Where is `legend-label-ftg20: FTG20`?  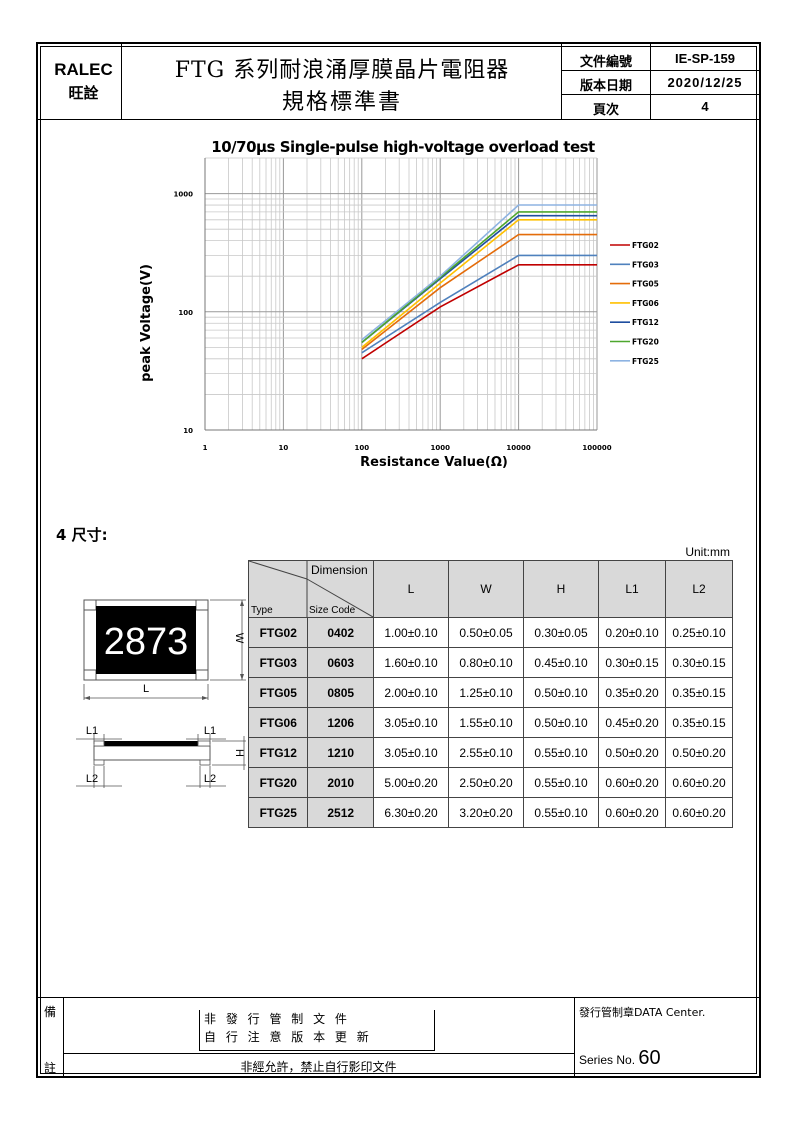
legend-label-ftg20: FTG20 is located at coordinates (645, 342).